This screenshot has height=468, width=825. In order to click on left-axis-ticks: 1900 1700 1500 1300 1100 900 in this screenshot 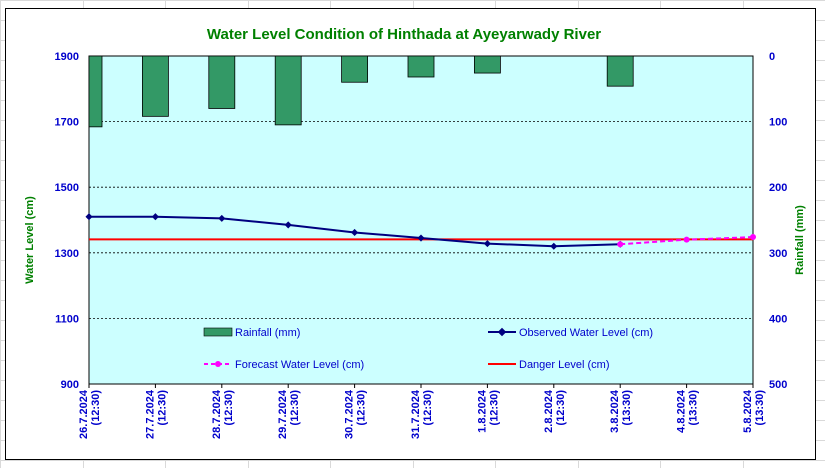, I will do `click(67, 221)`.